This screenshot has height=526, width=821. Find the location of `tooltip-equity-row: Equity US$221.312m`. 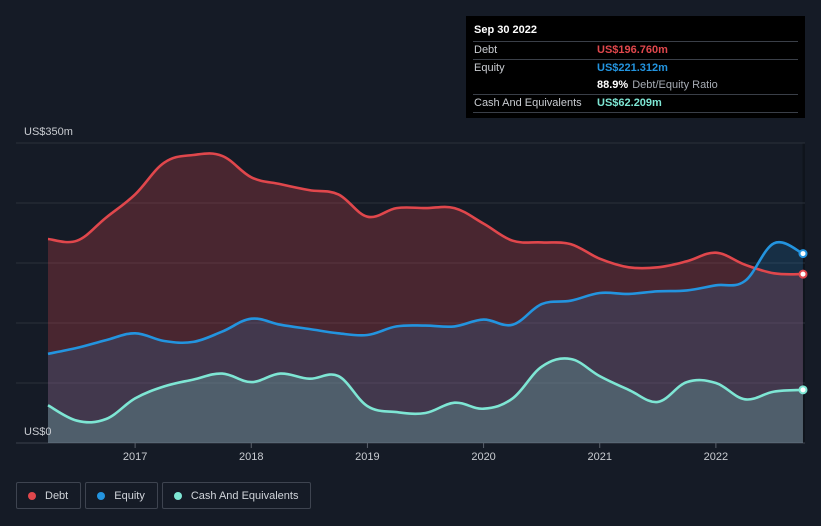

tooltip-equity-row: Equity US$221.312m is located at coordinates (635, 68).